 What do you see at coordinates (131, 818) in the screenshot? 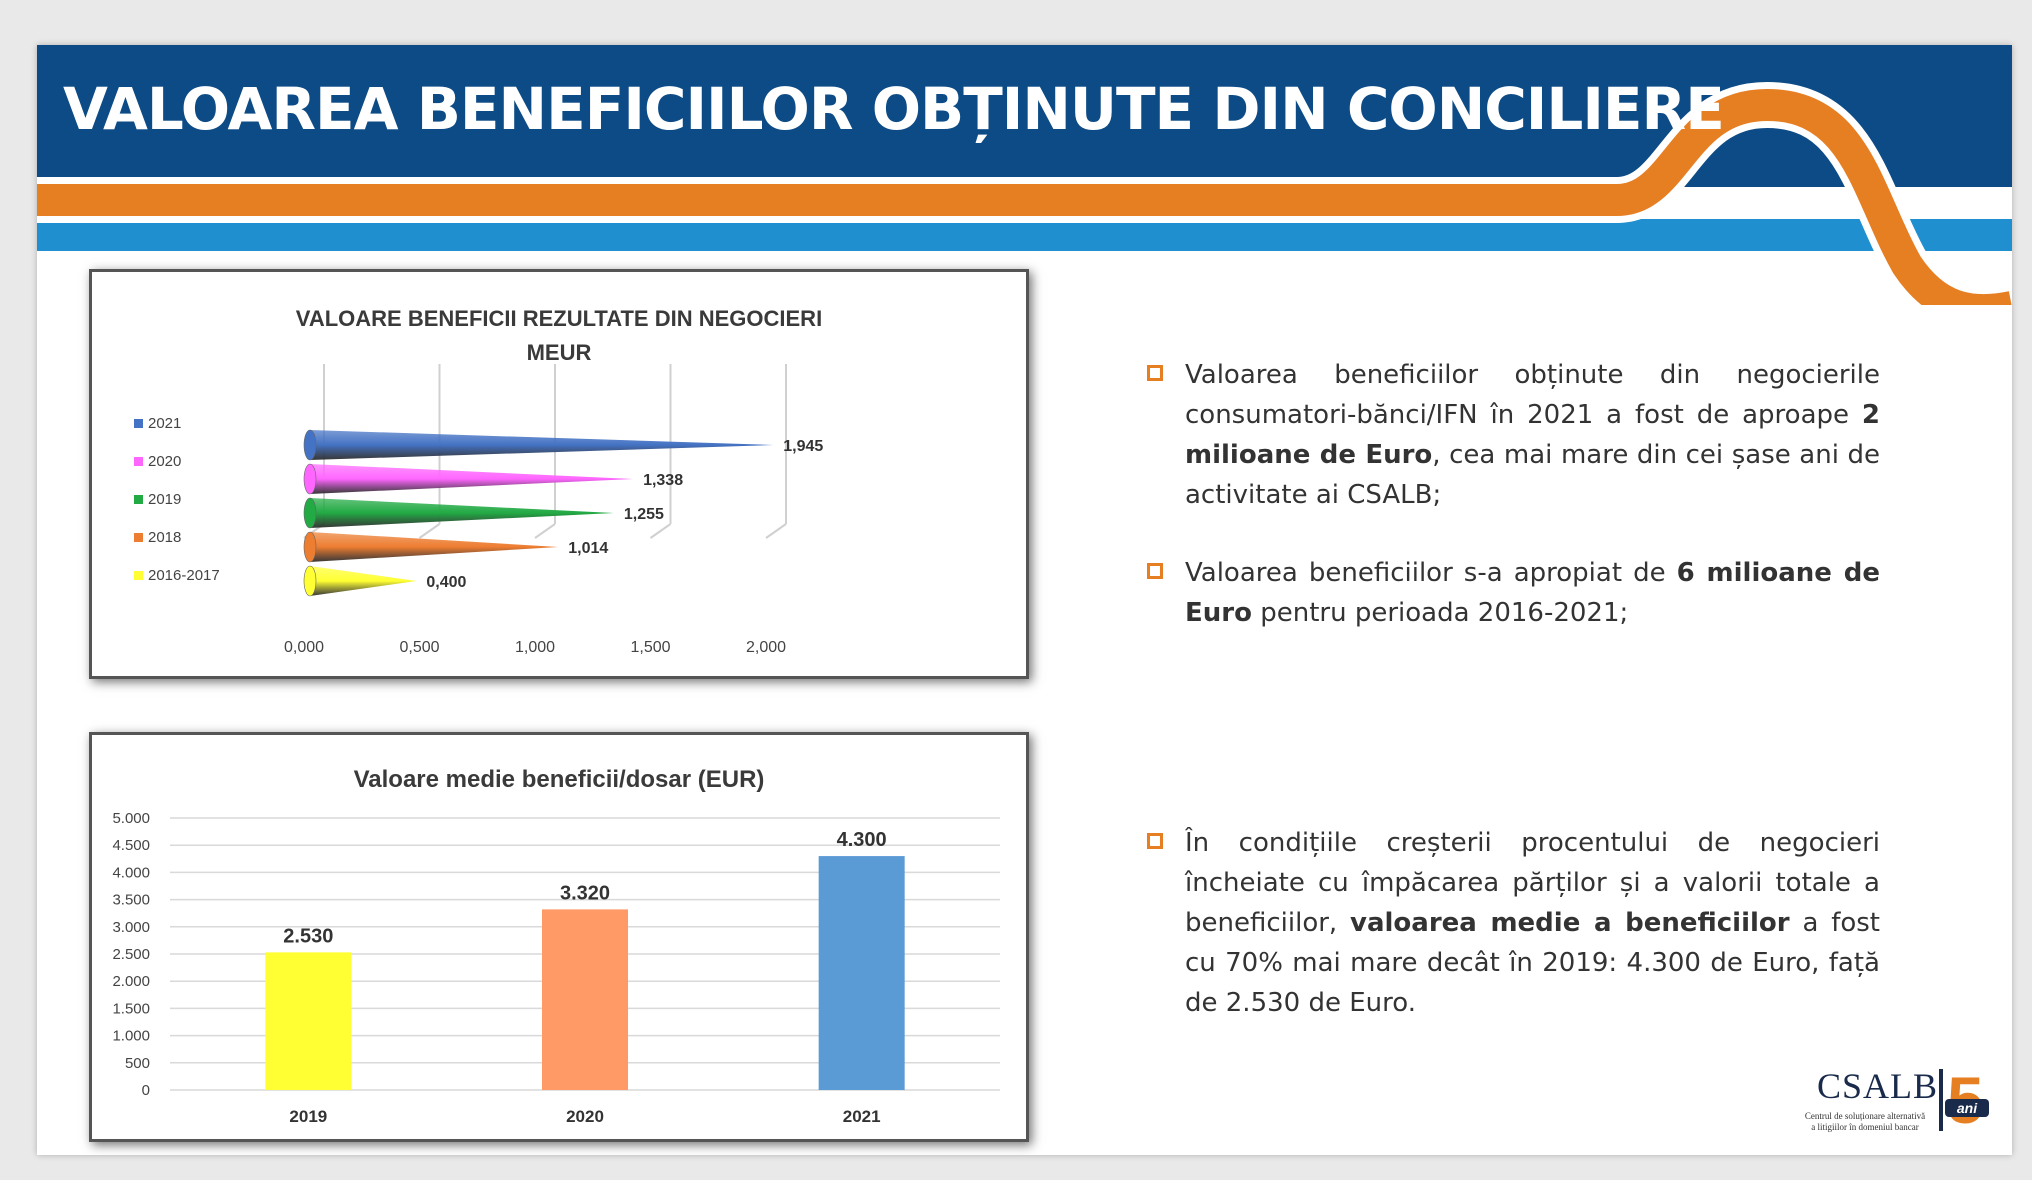
I see `y-tick-label: 5.000` at bounding box center [131, 818].